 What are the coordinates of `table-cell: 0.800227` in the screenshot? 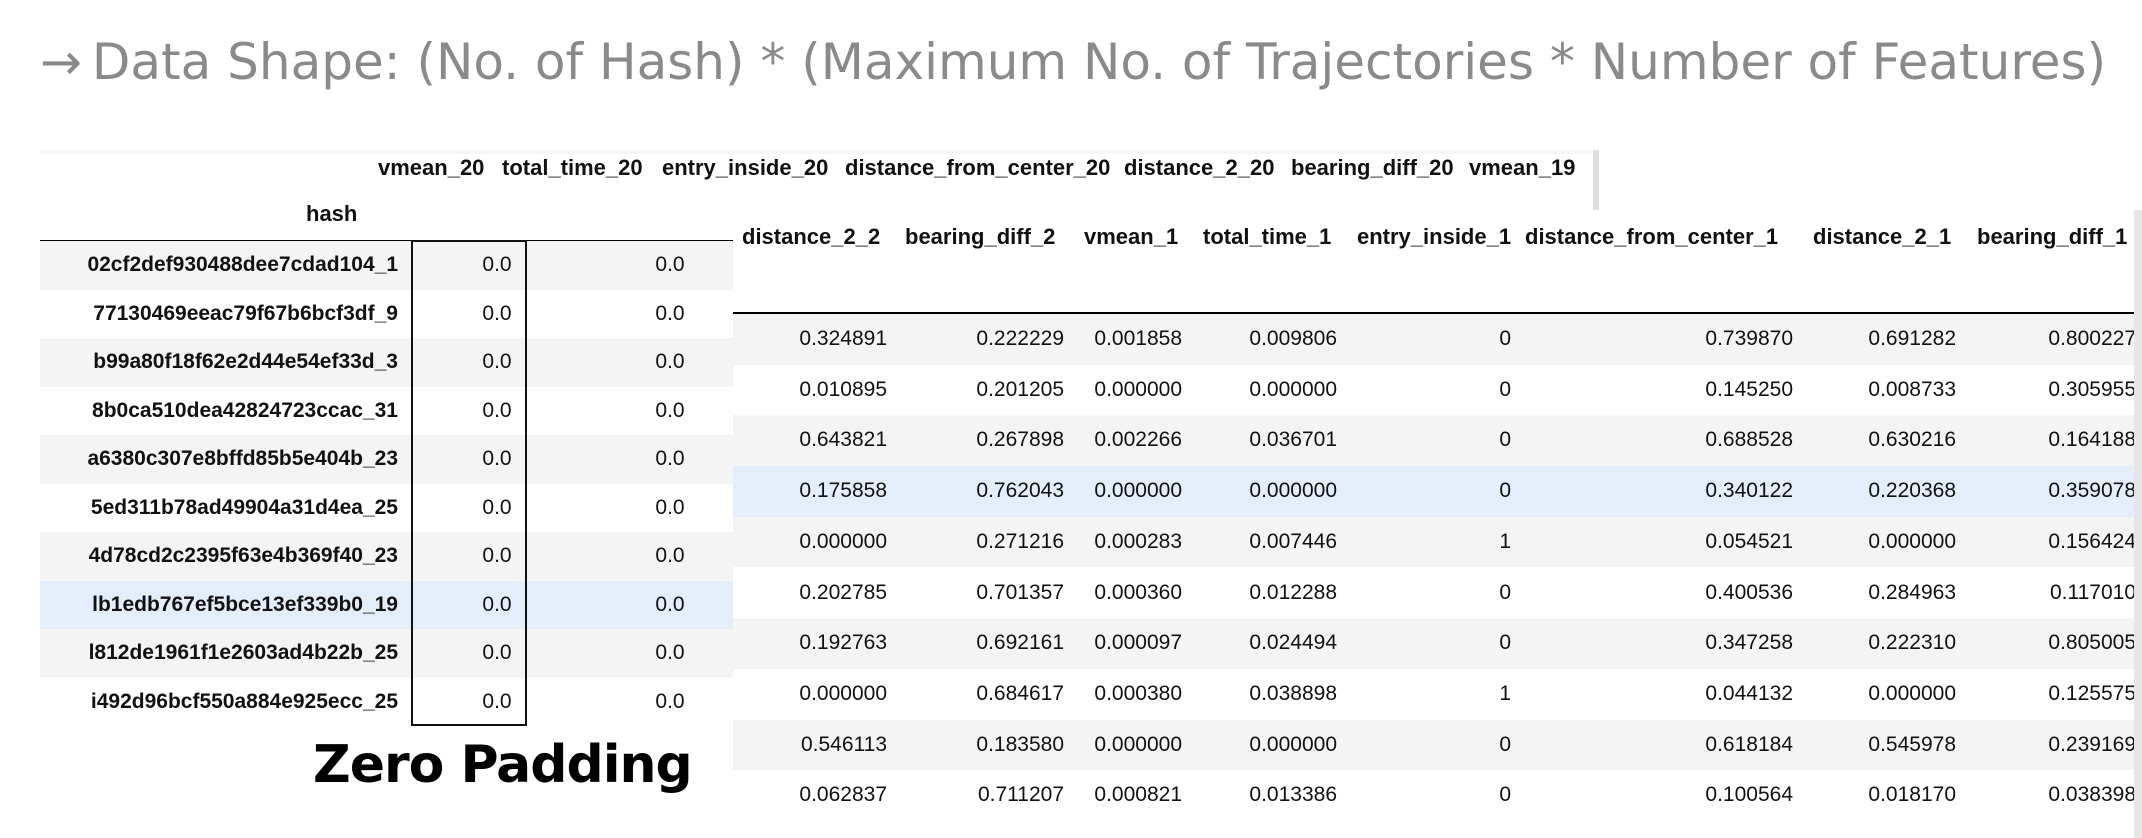 It's located at (2092, 338).